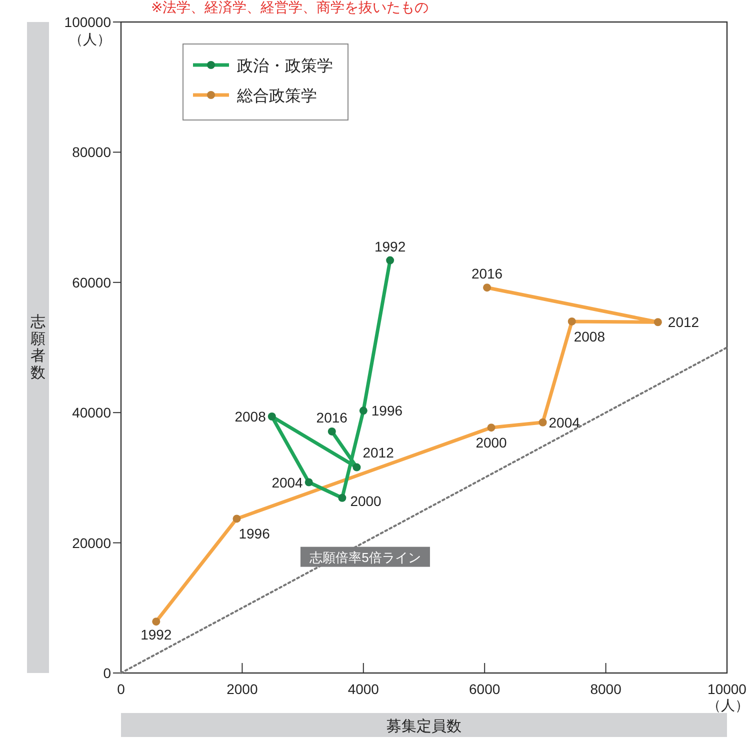 This screenshot has width=749, height=739. I want to click on x-tick-label: 4000, so click(364, 689).